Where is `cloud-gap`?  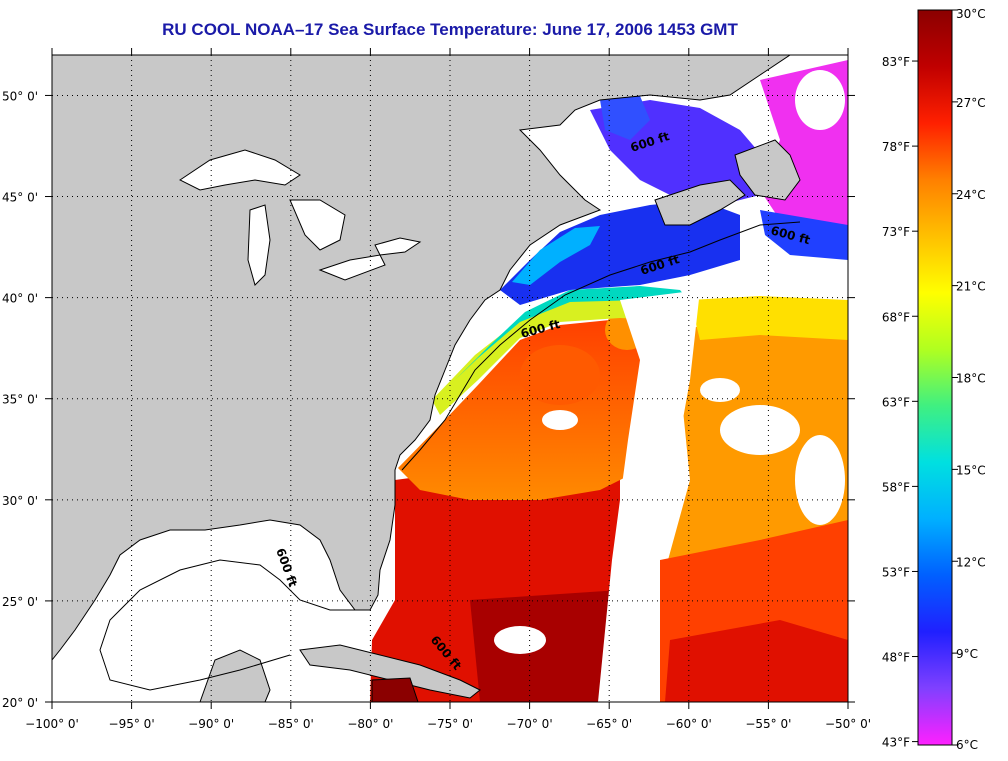
cloud-gap is located at coordinates (649, 496).